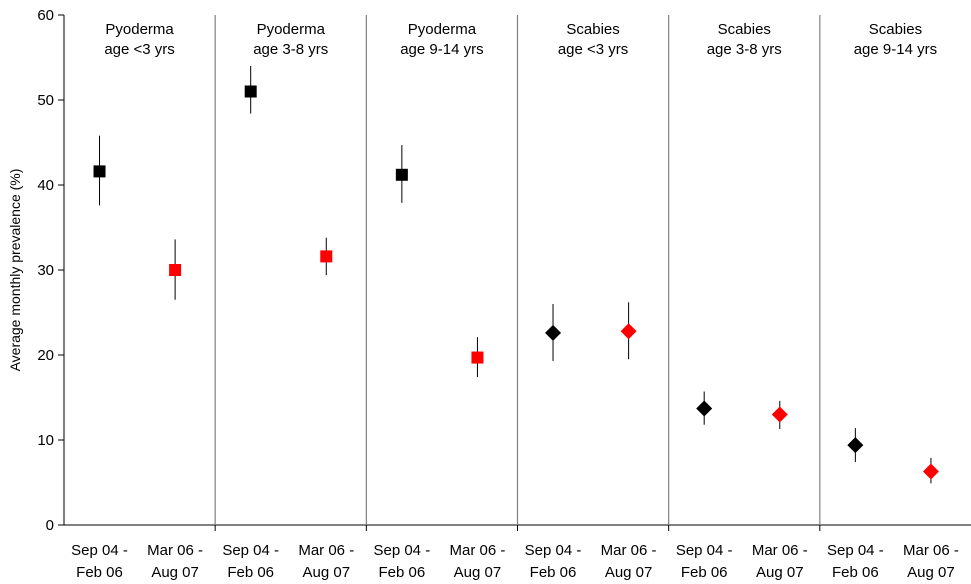  I want to click on y-tick-label: 60, so click(45, 15).